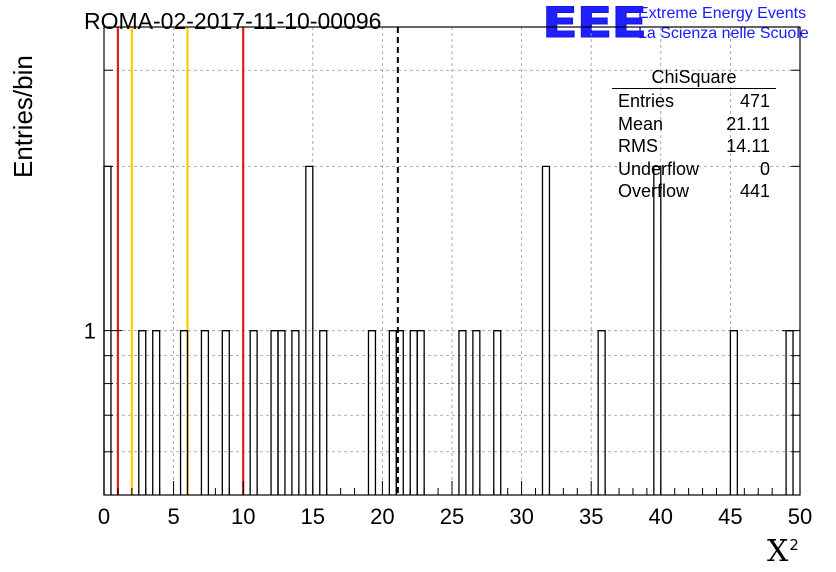 The width and height of the screenshot is (836, 572). What do you see at coordinates (694, 88) in the screenshot?
I see `stats-divider` at bounding box center [694, 88].